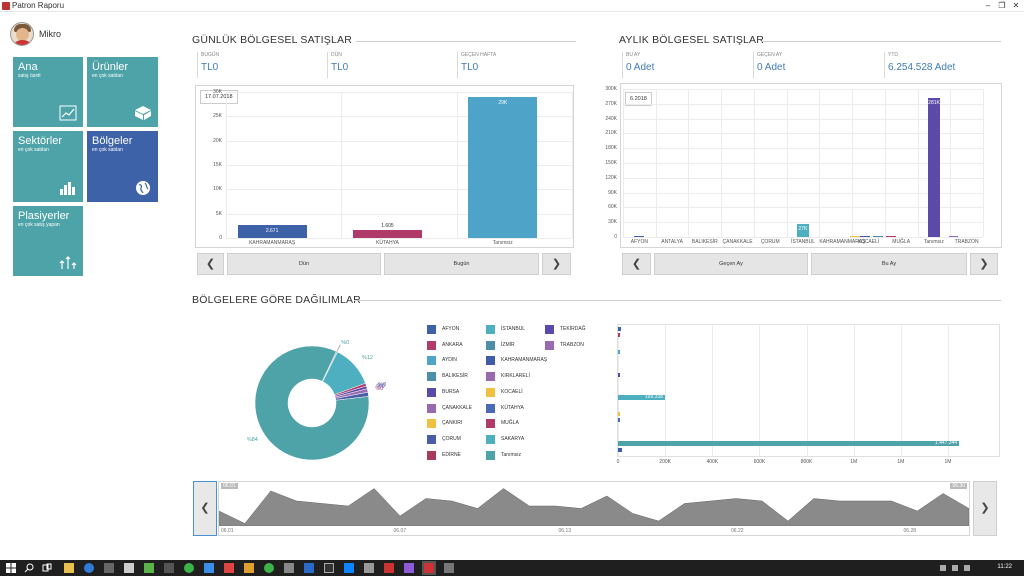 This screenshot has height=576, width=1024. Describe the element at coordinates (38, 5) in the screenshot. I see `window-title: Patron Raporu` at that location.